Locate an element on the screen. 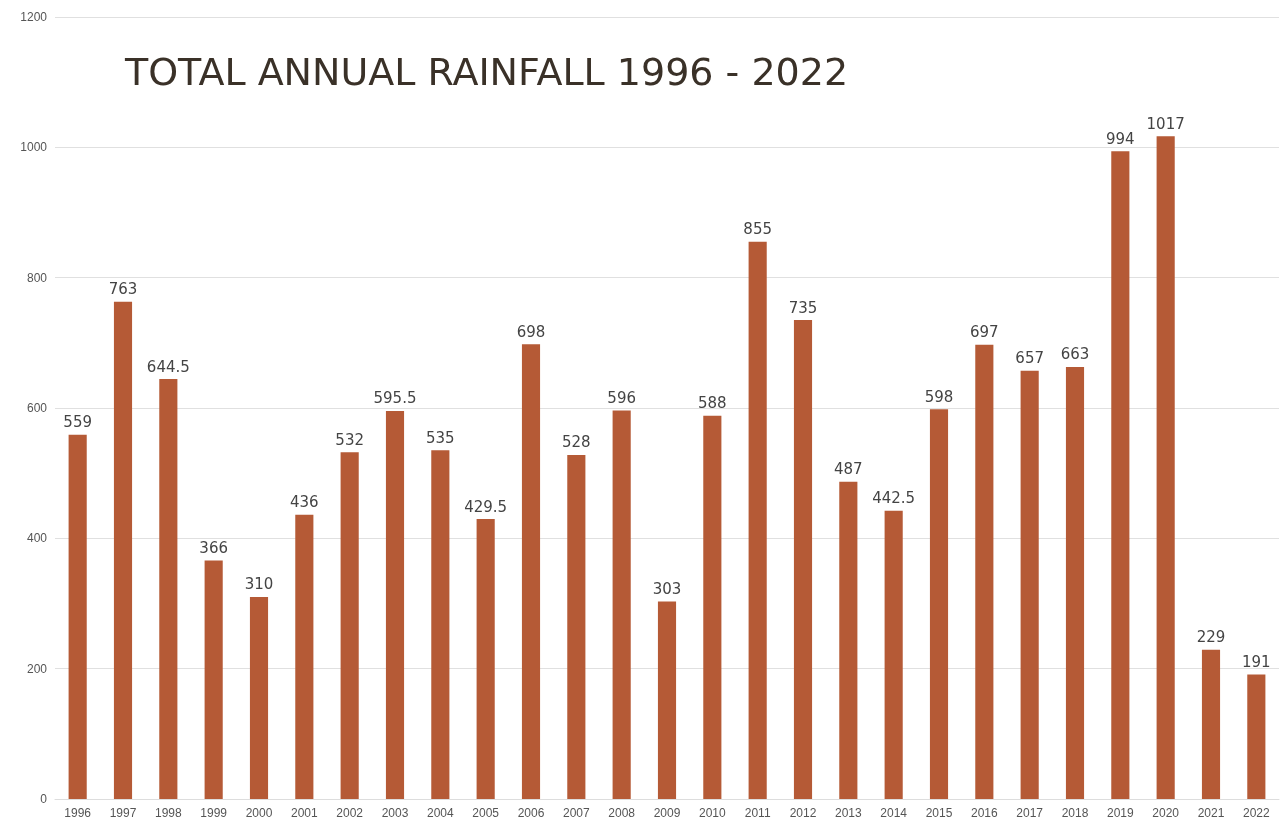 This screenshot has height=832, width=1287. data-label: 763 is located at coordinates (123, 289).